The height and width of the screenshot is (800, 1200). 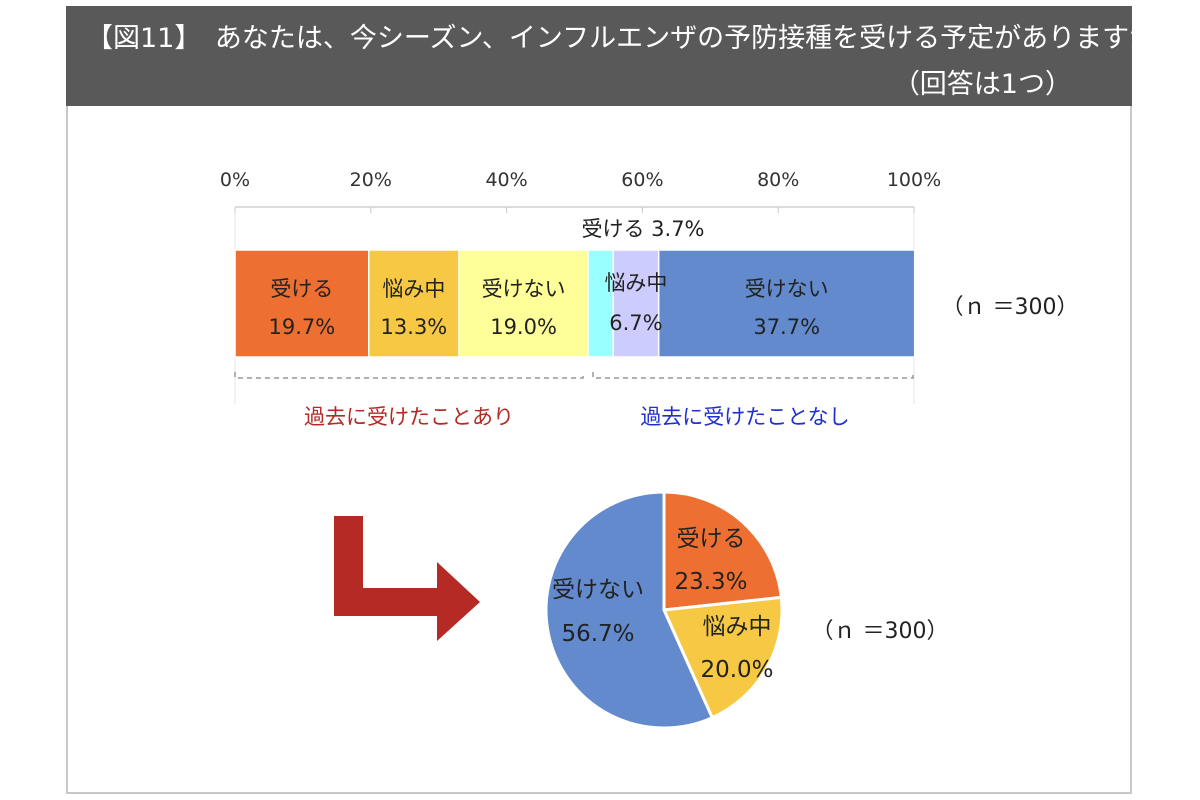 What do you see at coordinates (597, 634) in the screenshot?
I see `pie-slice-value: 56.7%` at bounding box center [597, 634].